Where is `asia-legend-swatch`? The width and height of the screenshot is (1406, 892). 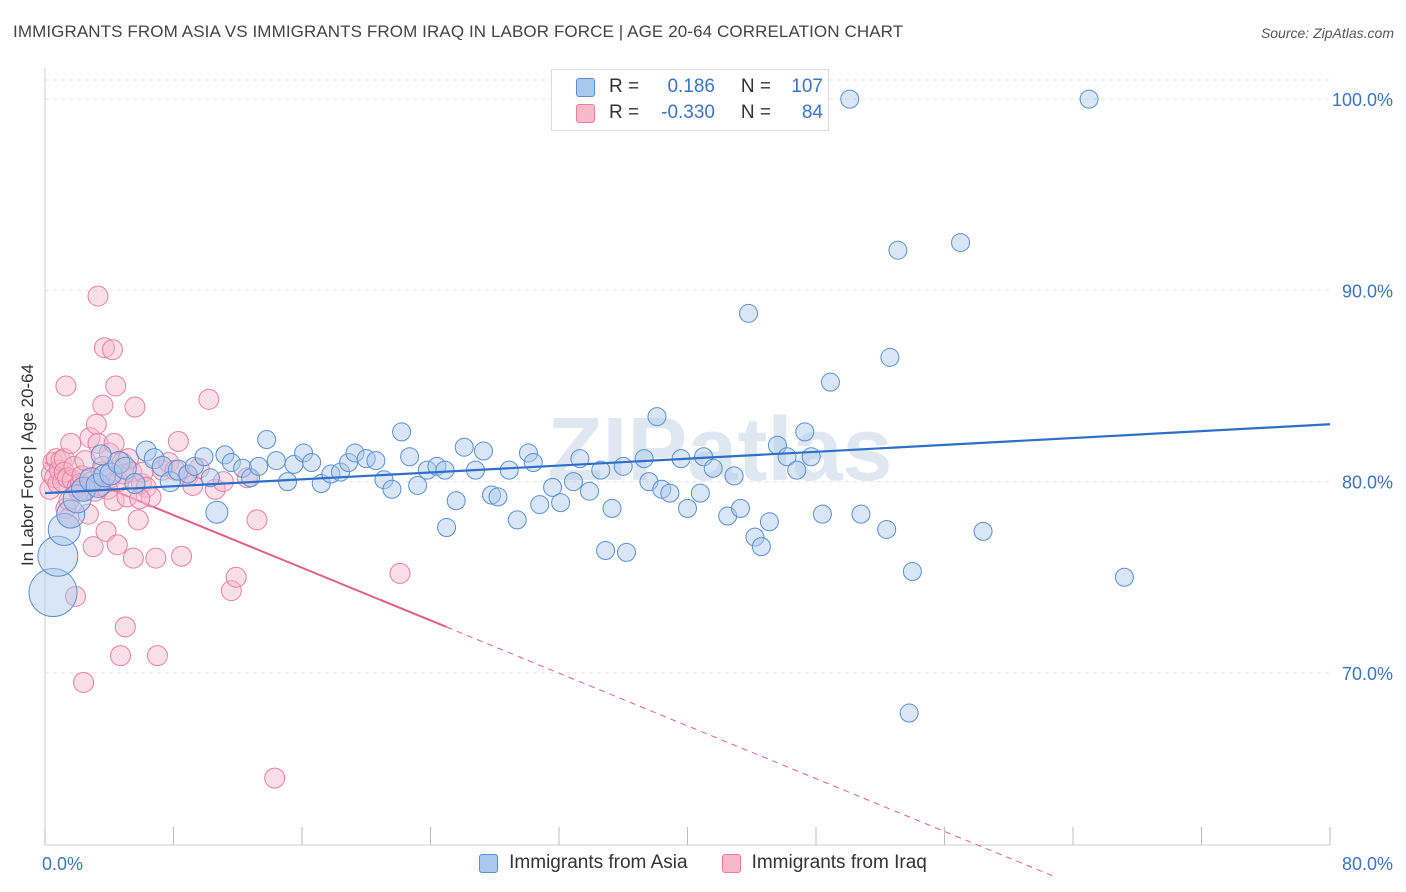 asia-legend-swatch is located at coordinates (489, 863).